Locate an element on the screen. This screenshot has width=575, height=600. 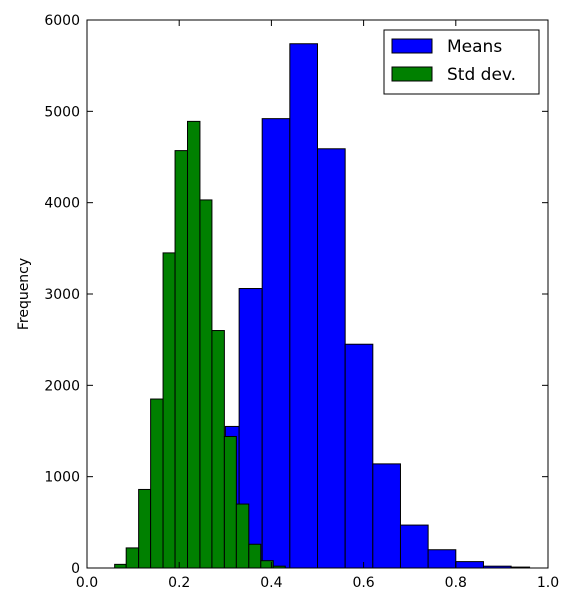
x-tick-label: 0.8 is located at coordinates (456, 583).